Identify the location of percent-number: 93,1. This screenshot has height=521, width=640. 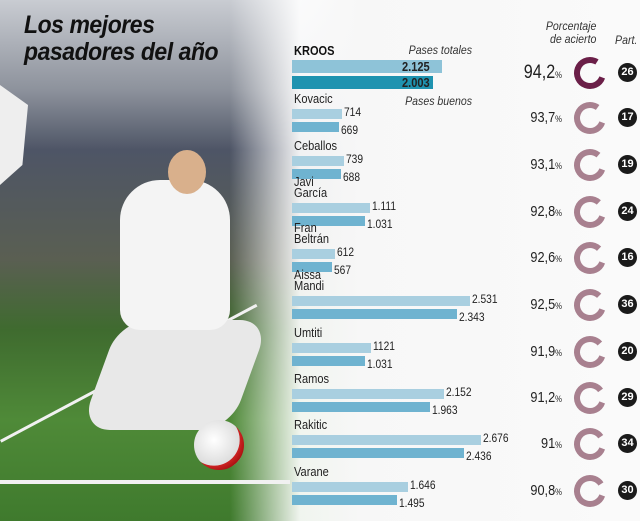
(543, 164).